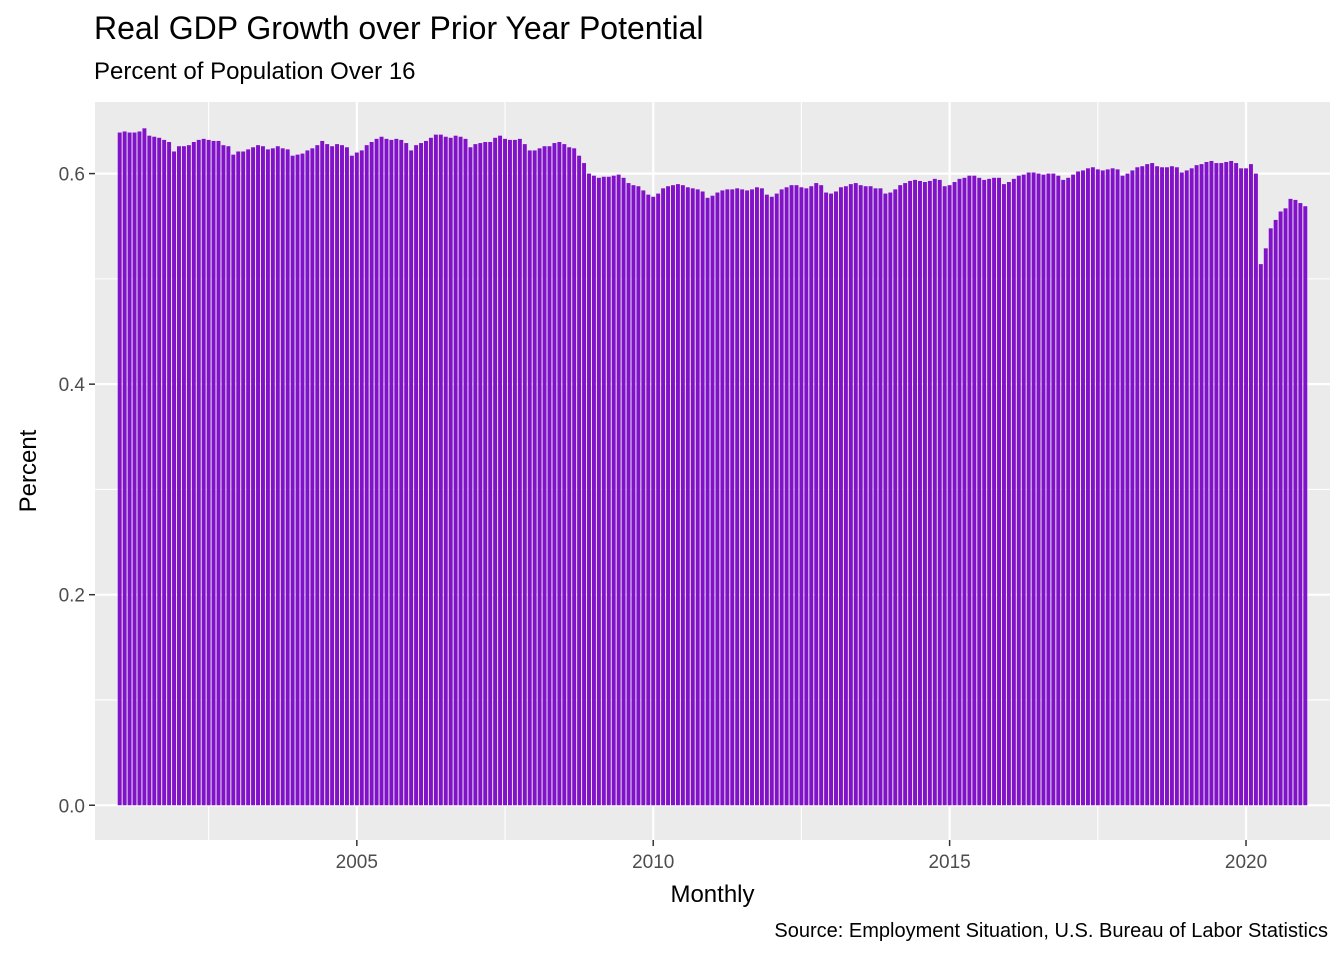  I want to click on y-tick-label: 0.2, so click(72, 596).